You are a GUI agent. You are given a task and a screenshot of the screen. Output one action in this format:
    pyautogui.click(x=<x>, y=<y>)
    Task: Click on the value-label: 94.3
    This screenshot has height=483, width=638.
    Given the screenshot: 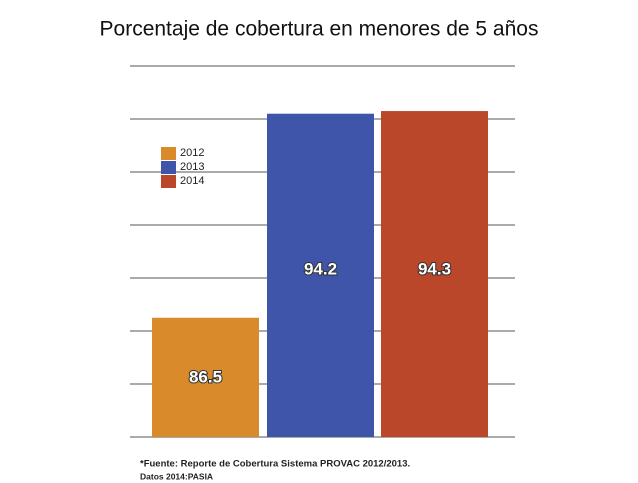 What is the action you would take?
    pyautogui.click(x=434, y=268)
    